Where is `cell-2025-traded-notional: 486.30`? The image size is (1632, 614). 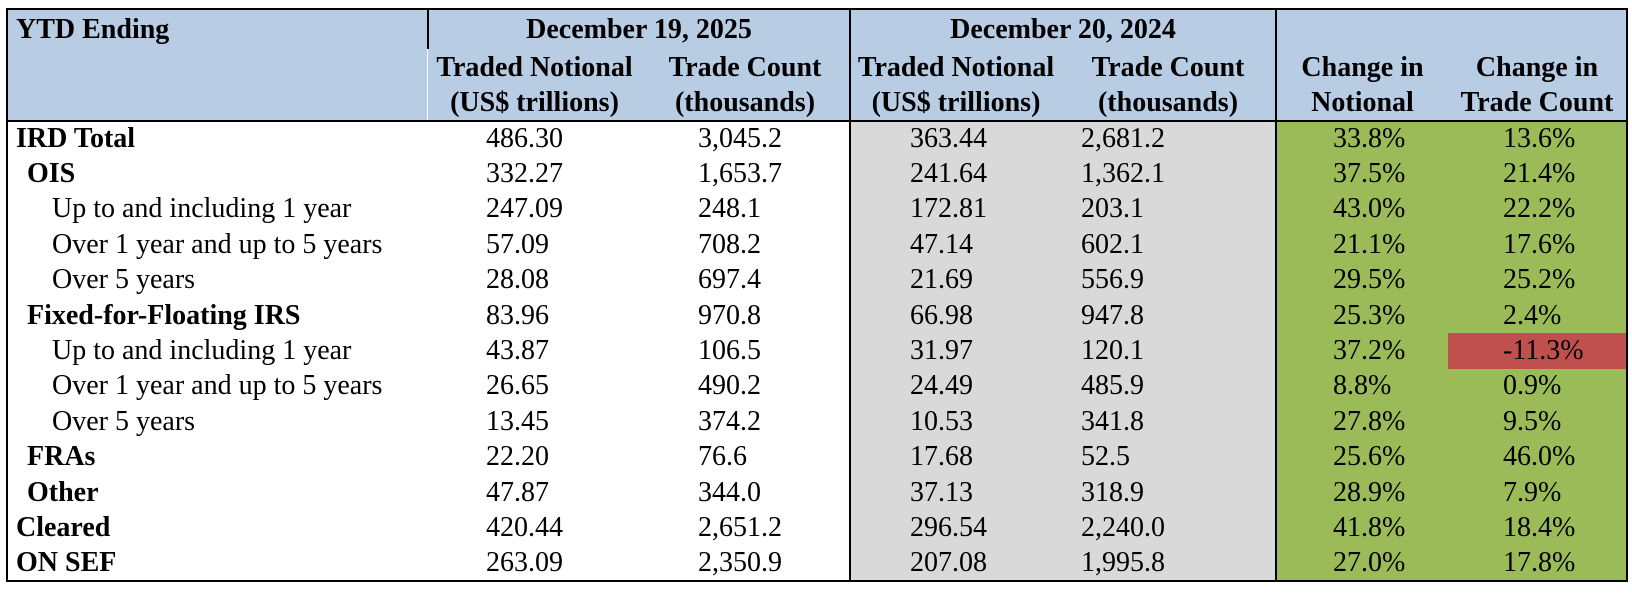
cell-2025-traded-notional: 486.30 is located at coordinates (534, 139).